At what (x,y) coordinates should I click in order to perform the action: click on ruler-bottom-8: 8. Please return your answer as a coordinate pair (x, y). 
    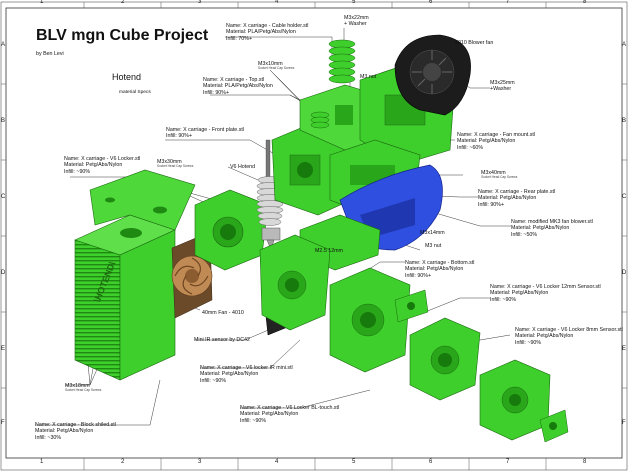
    Looking at the image, I should click on (585, 462).